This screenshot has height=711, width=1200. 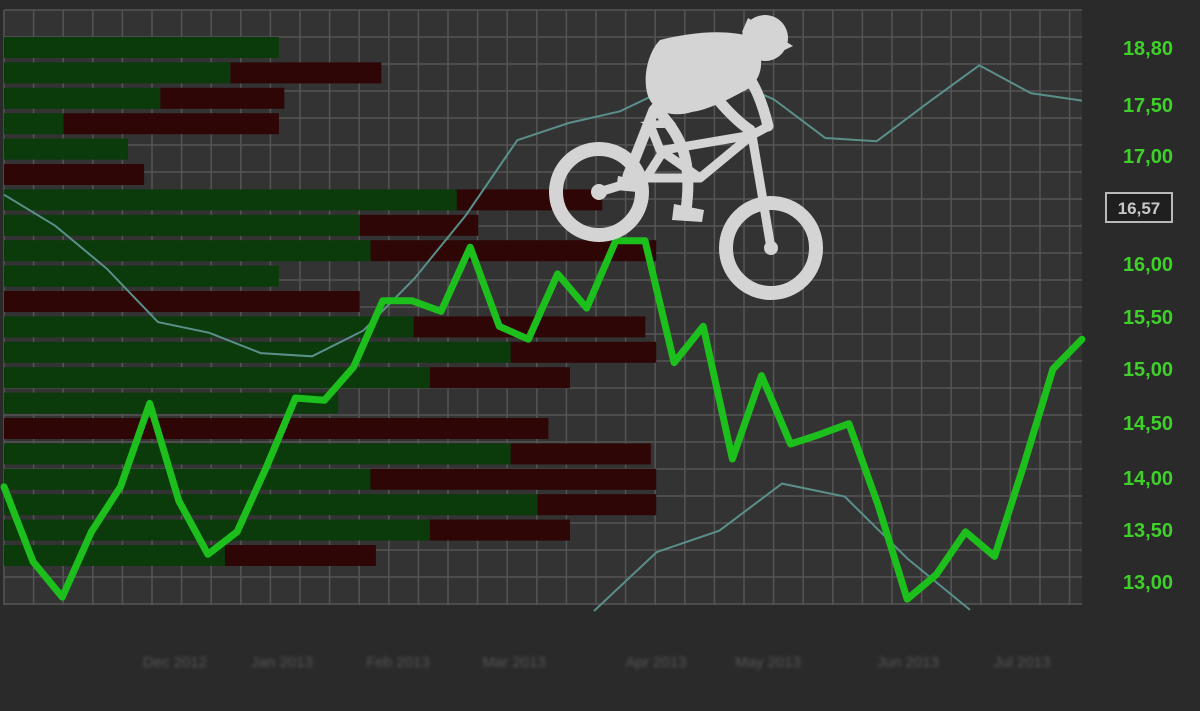 What do you see at coordinates (175, 662) in the screenshot?
I see `x-tick-label: Dec 2012` at bounding box center [175, 662].